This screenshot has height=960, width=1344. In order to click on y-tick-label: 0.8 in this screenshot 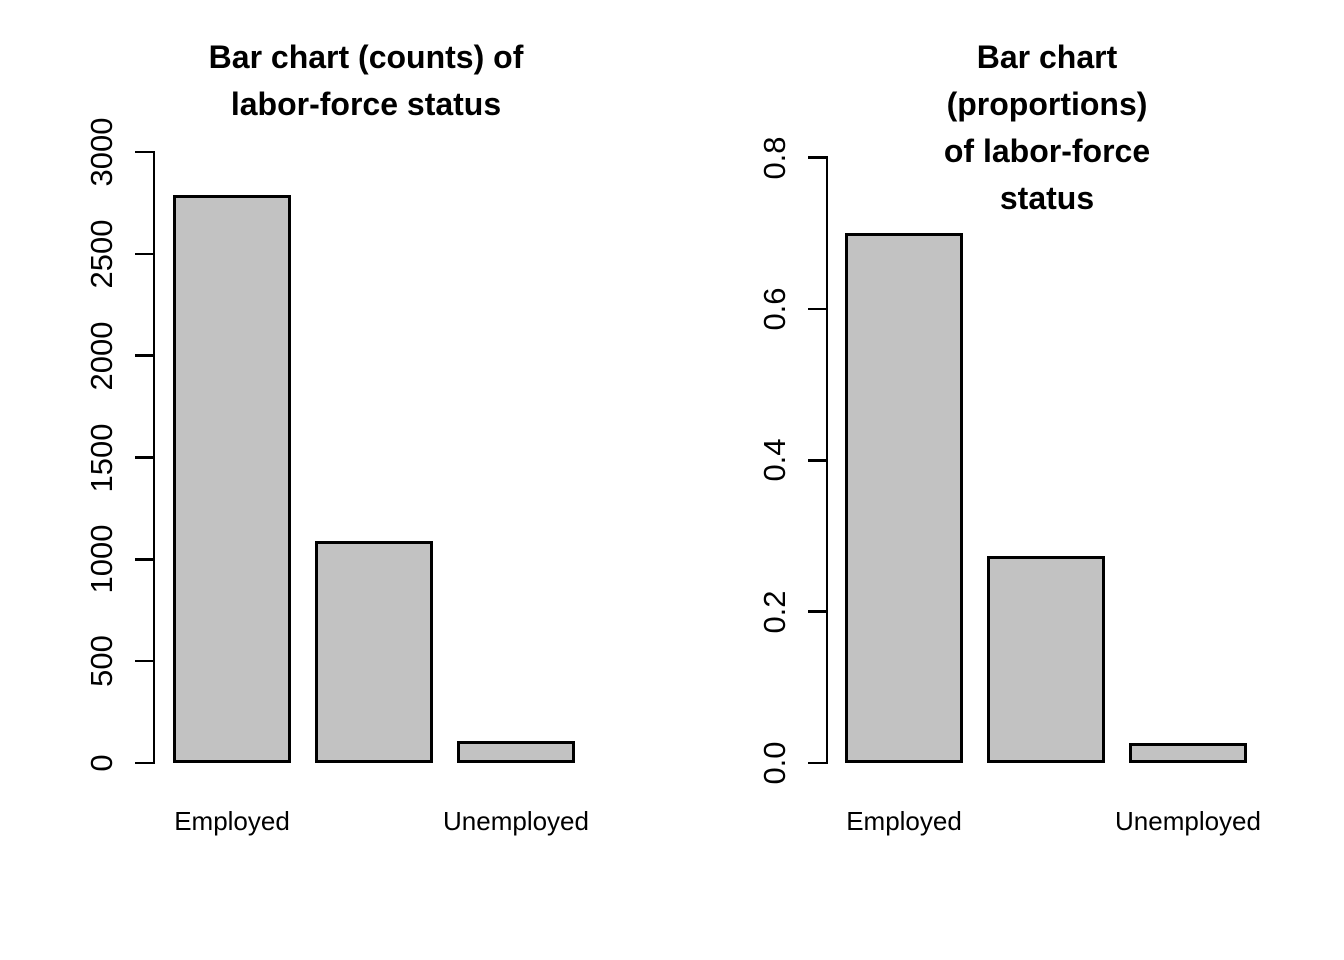, I will do `click(774, 157)`.